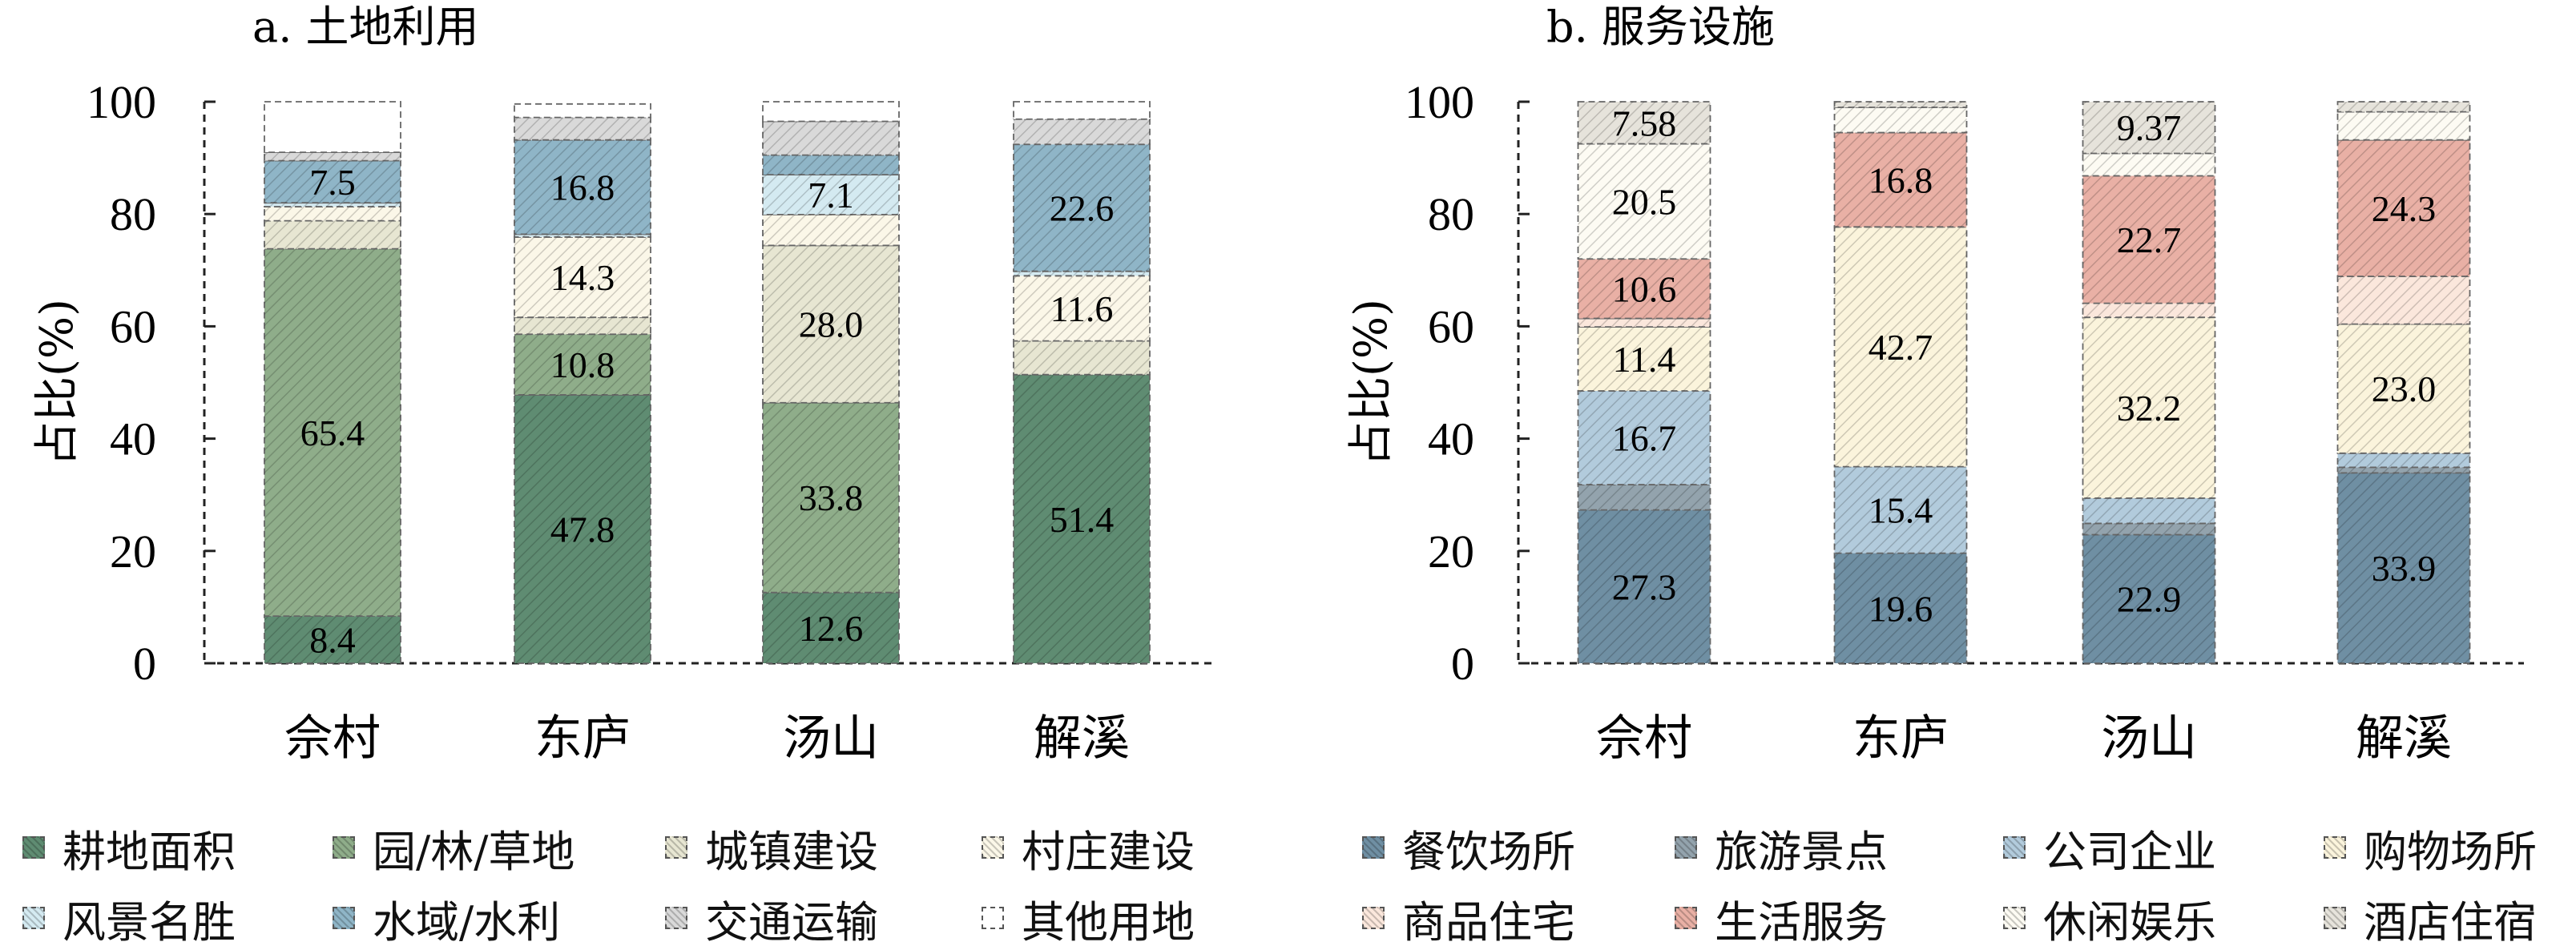 This screenshot has width=2576, height=950. I want to click on data-label: 7.1, so click(831, 195).